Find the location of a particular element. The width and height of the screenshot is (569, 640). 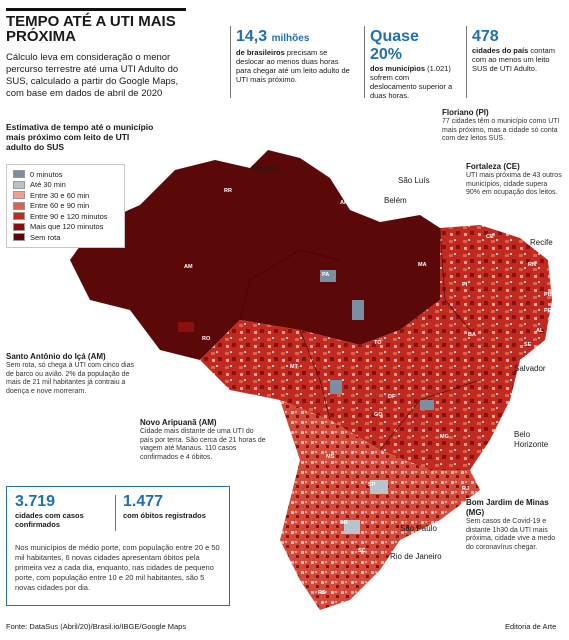

state-label: RN is located at coordinates (532, 265).